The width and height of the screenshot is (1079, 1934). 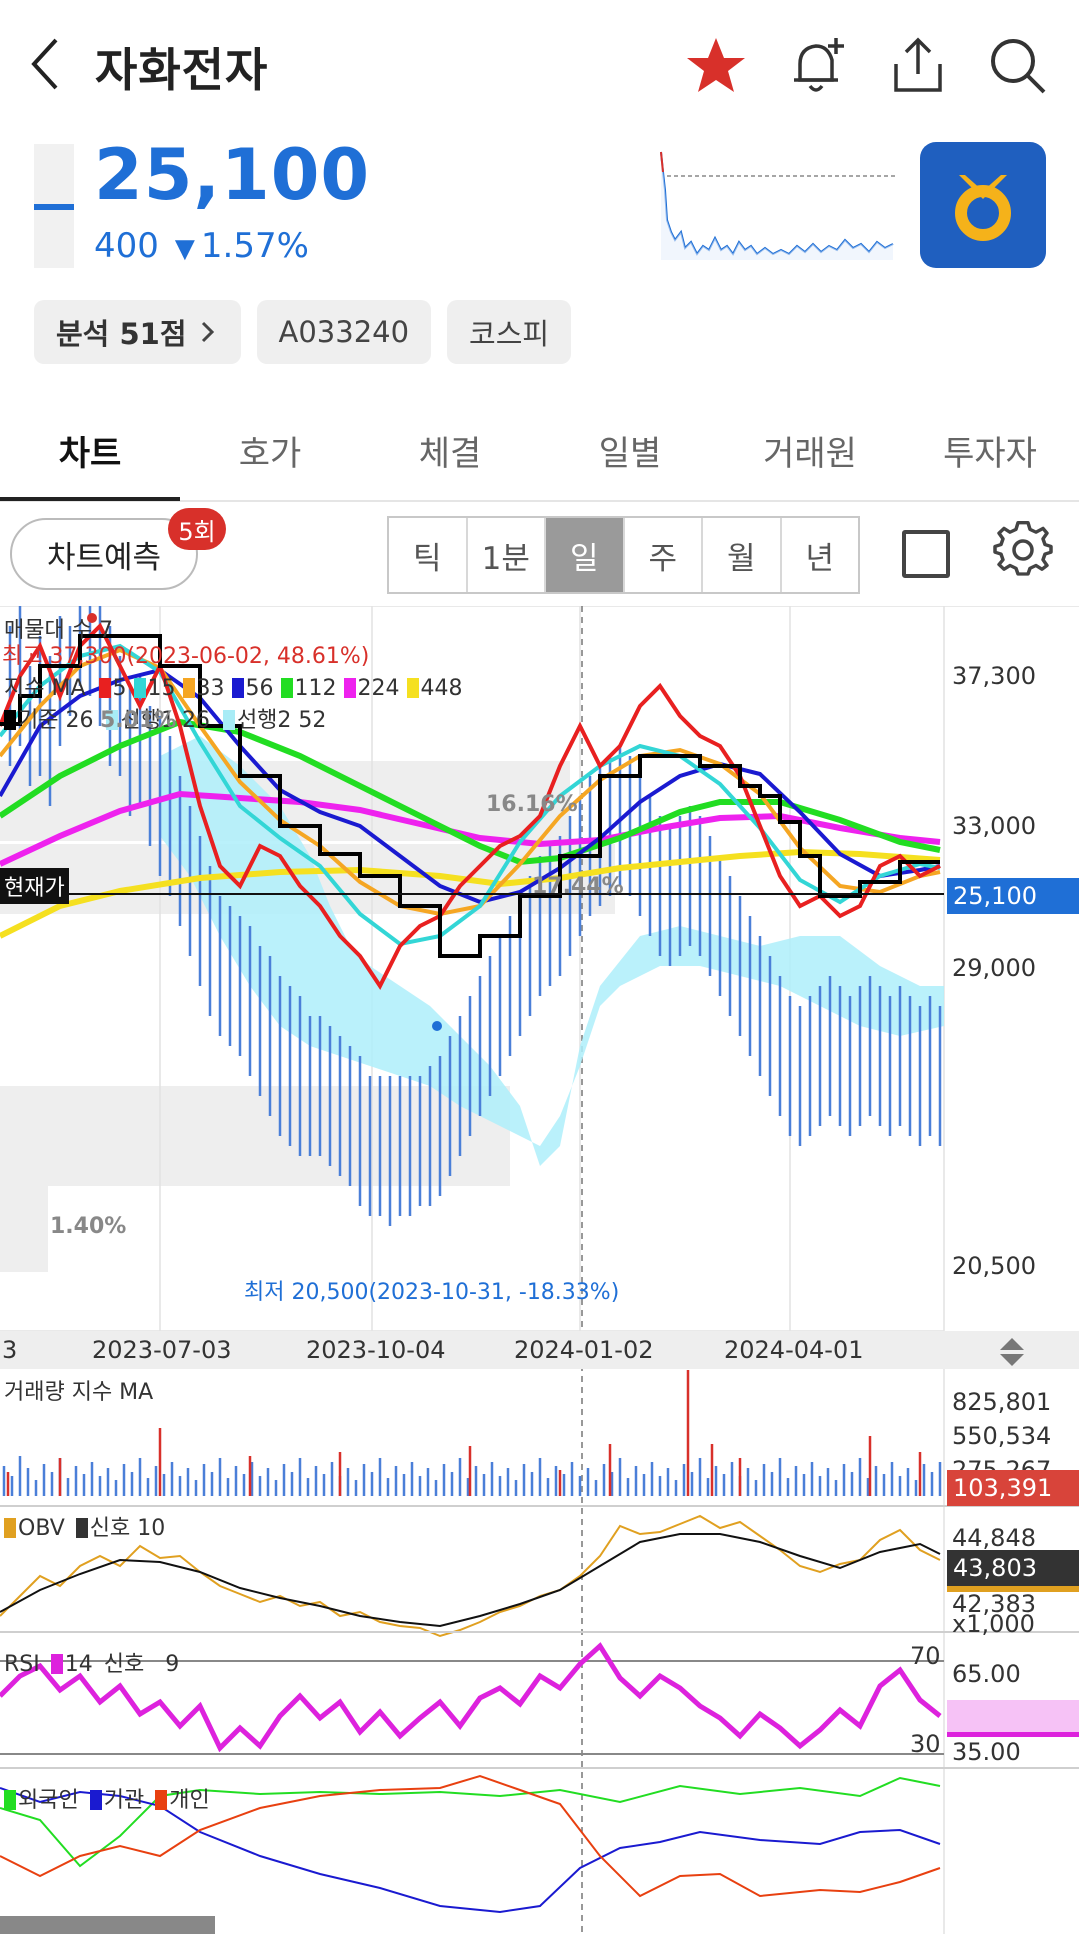 I want to click on y-tick: 29,000, so click(x=994, y=968).